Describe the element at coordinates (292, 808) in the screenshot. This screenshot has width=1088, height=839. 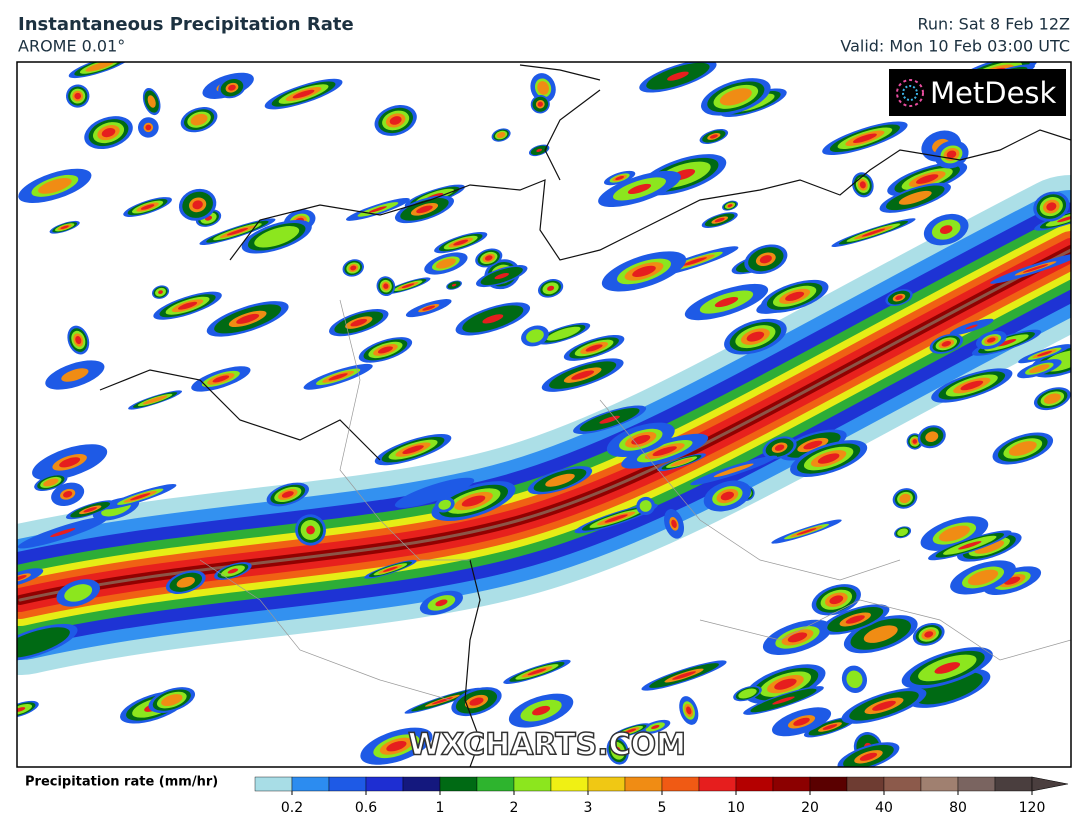
I see `colorbar-tick-label: 0.2` at that location.